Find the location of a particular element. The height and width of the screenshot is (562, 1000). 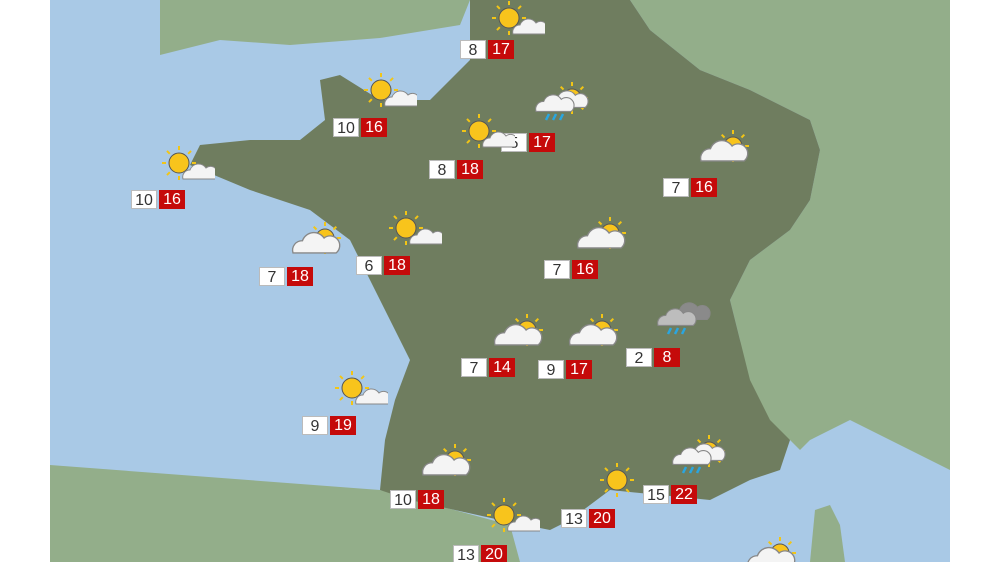

min-temperature: 2 is located at coordinates (639, 357).